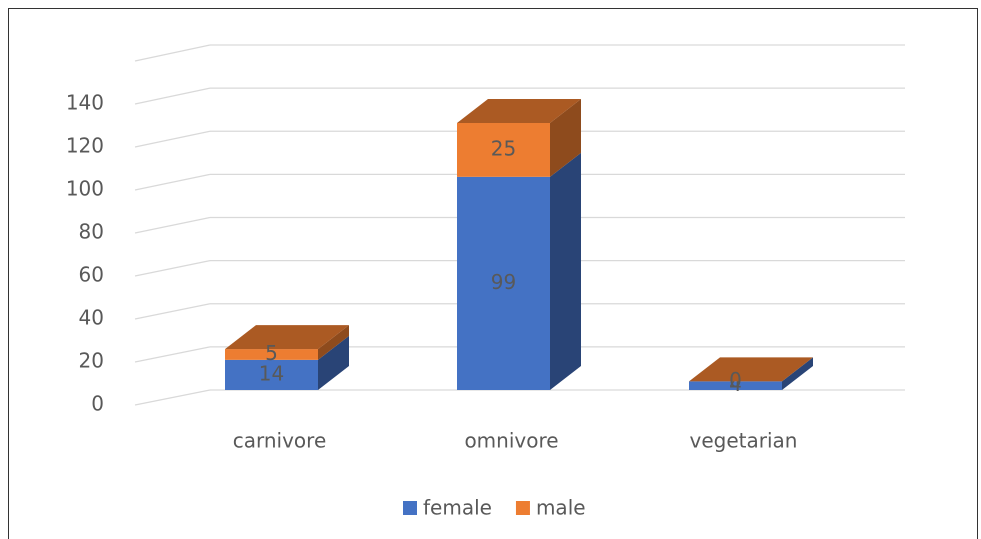 The width and height of the screenshot is (981, 539). What do you see at coordinates (457, 508) in the screenshot?
I see `legend-label: female` at bounding box center [457, 508].